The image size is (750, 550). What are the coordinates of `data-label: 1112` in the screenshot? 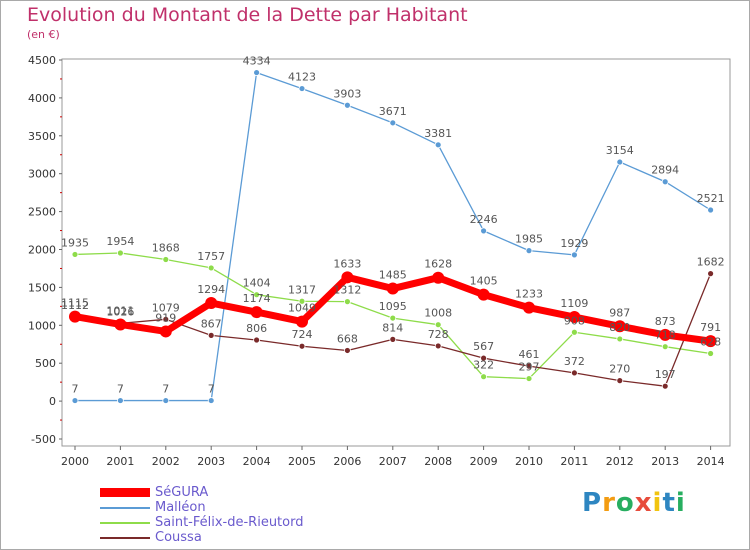 It's located at (75, 305).